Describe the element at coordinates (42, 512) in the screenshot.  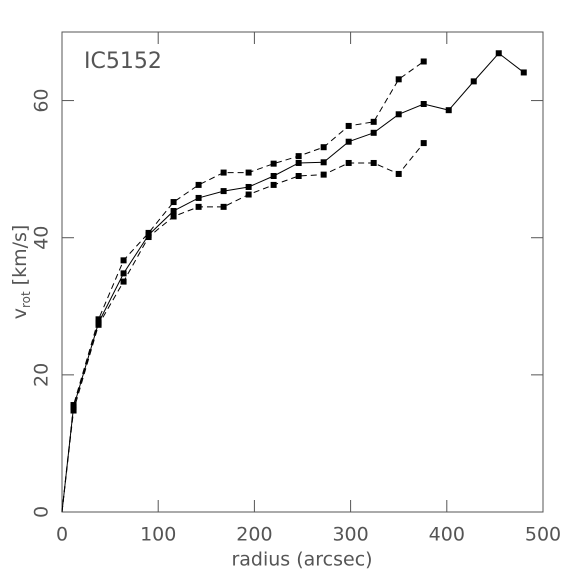
I see `y-tick-label: 0` at that location.